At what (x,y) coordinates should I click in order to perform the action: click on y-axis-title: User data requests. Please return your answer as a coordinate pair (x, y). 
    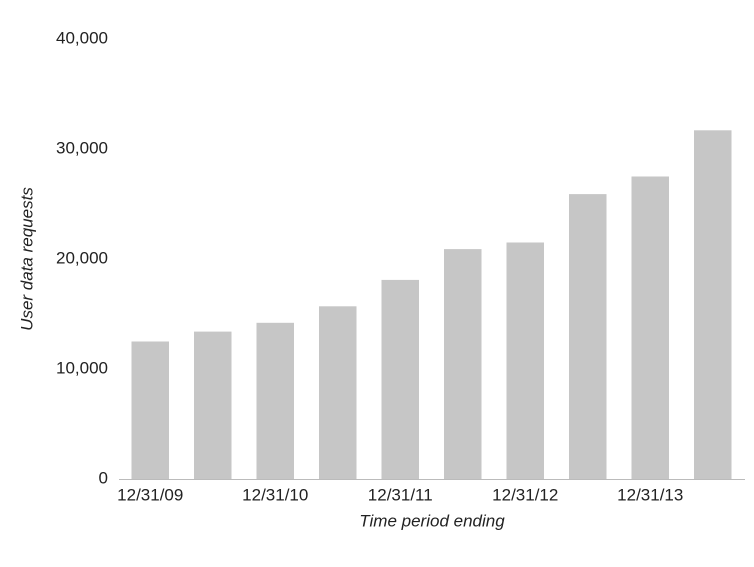
    Looking at the image, I should click on (26, 259).